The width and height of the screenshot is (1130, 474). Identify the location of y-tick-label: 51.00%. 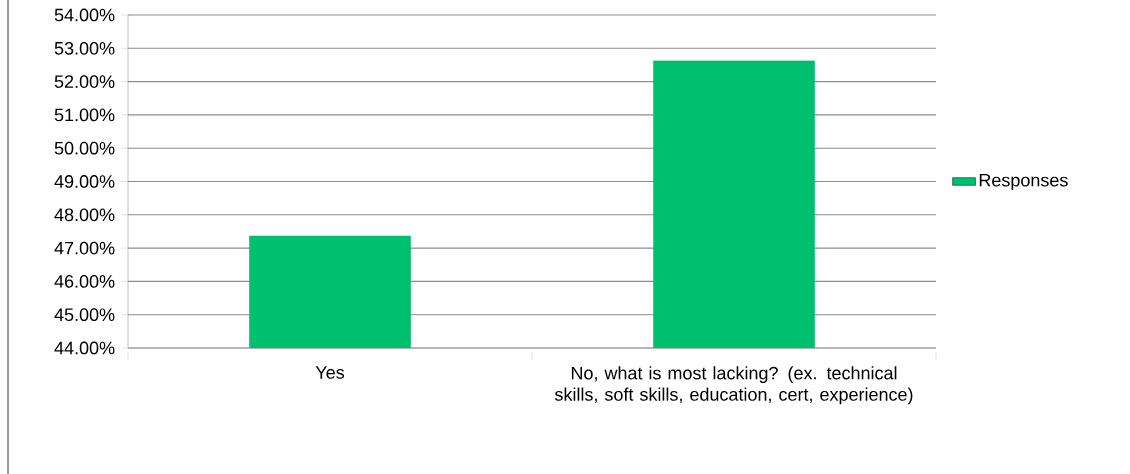
(84, 115).